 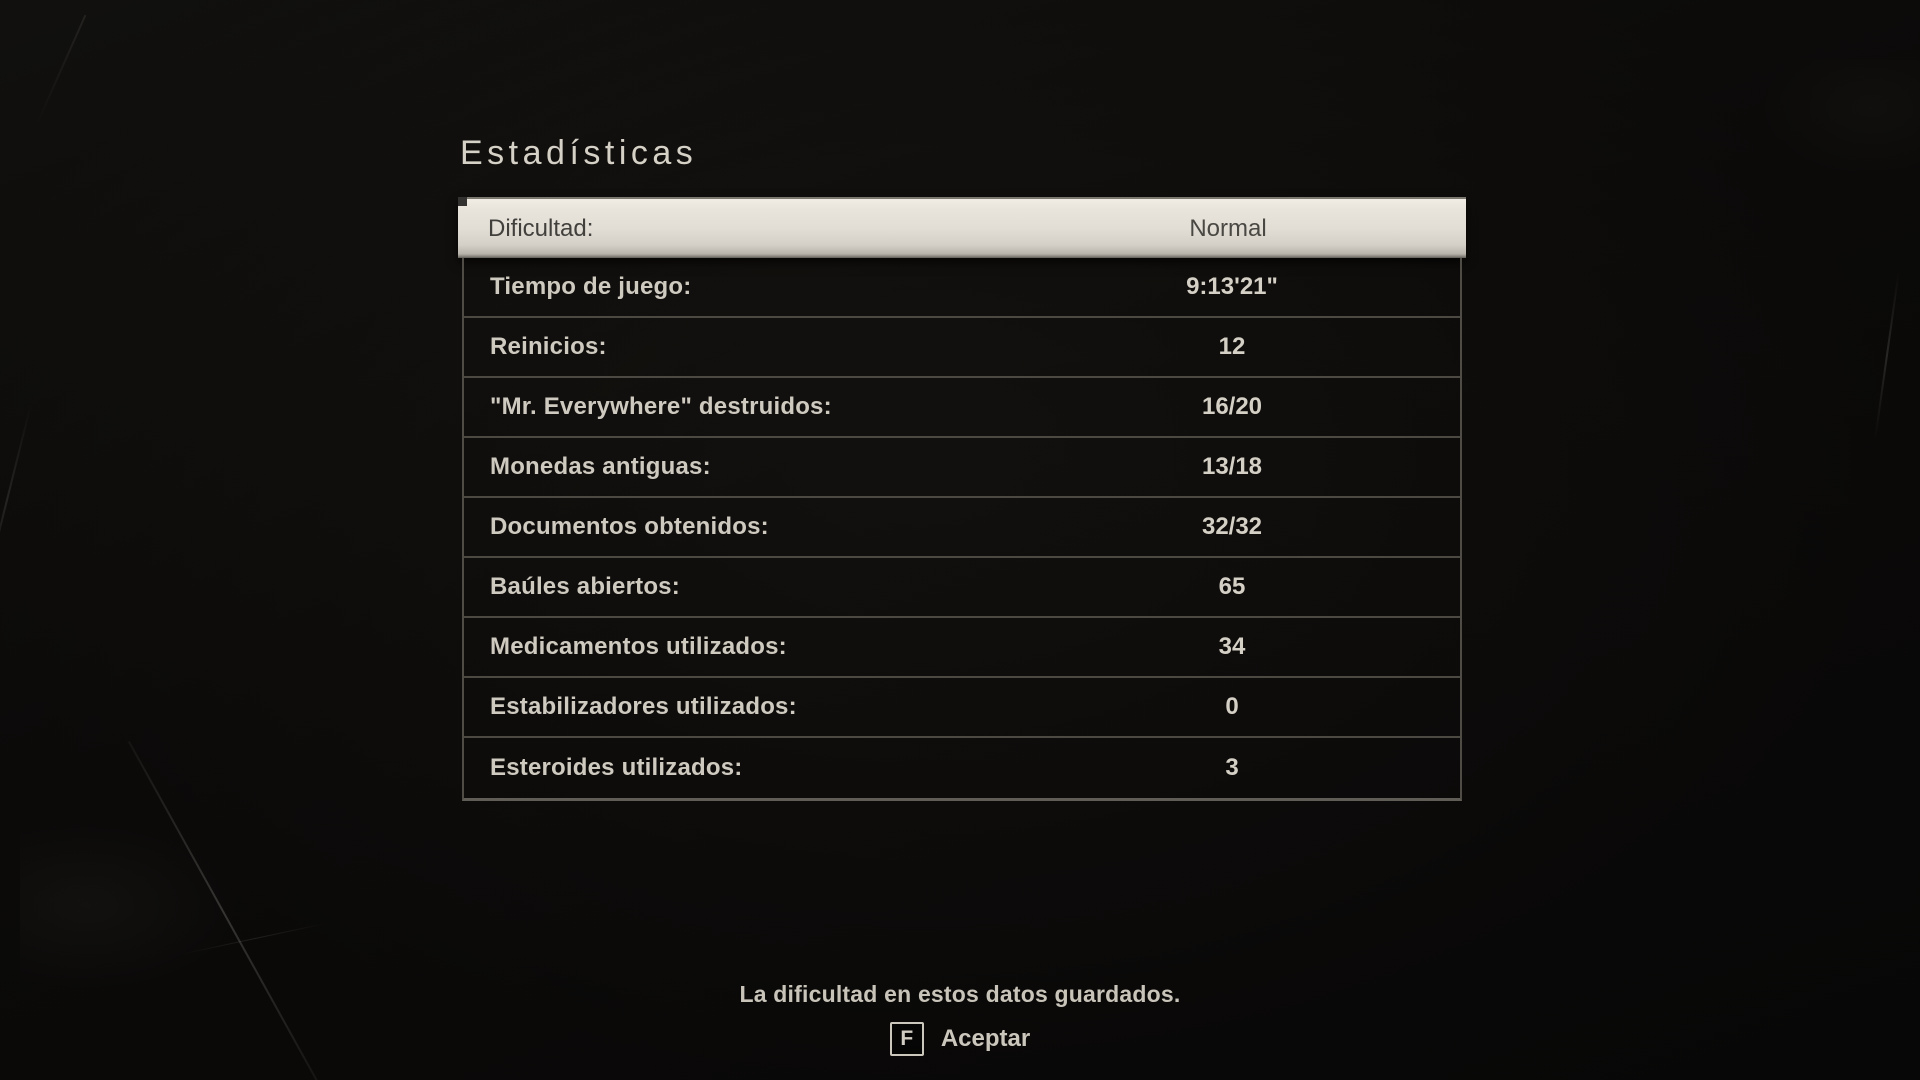 What do you see at coordinates (985, 1038) in the screenshot?
I see `accept-label: Aceptar` at bounding box center [985, 1038].